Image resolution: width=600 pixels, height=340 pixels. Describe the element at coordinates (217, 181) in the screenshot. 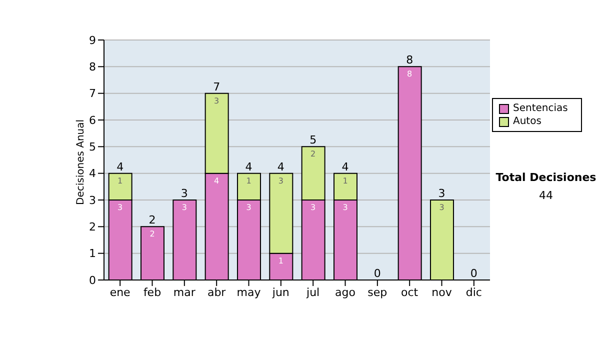

I see `data-label: 4` at that location.